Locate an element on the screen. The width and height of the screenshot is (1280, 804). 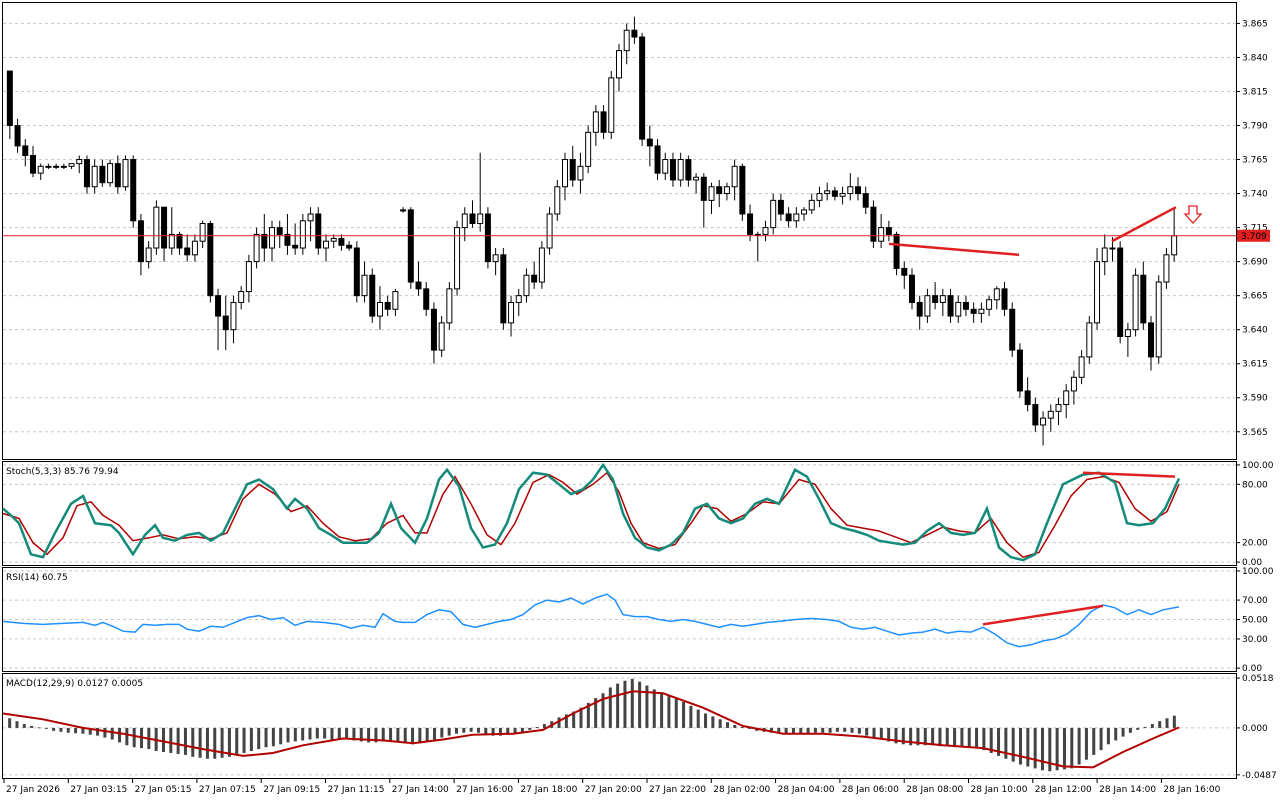
price-trend-lines is located at coordinates (1032, 231).